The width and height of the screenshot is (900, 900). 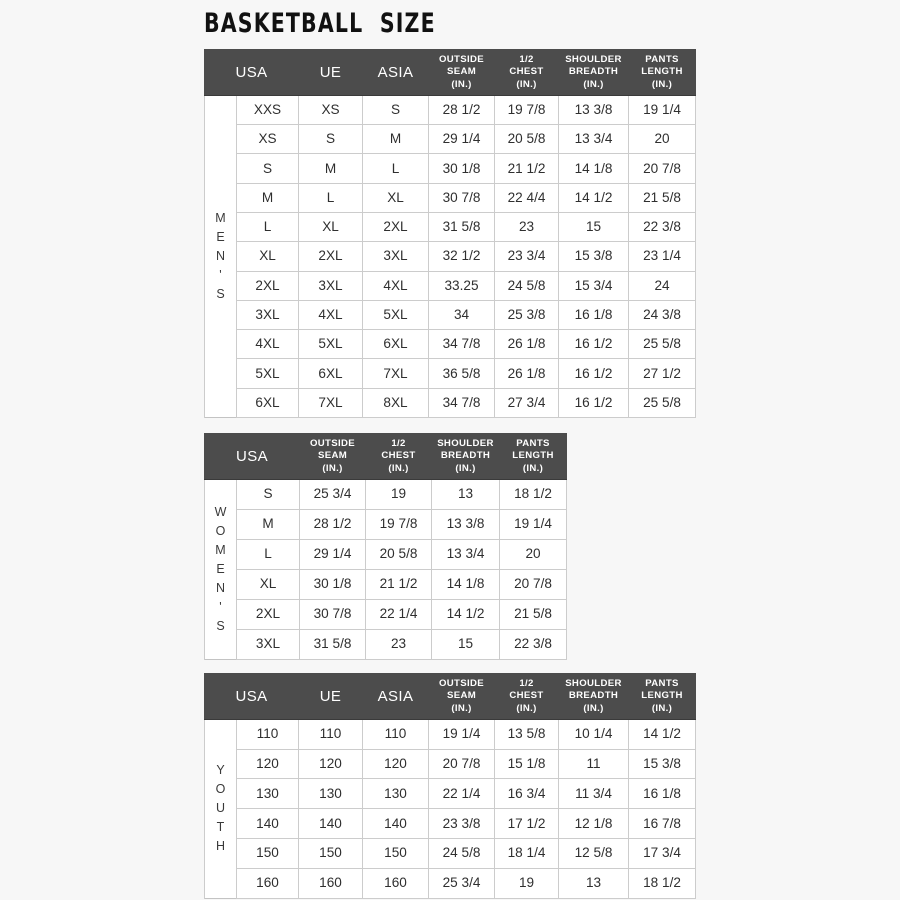 What do you see at coordinates (594, 853) in the screenshot?
I see `table-cell: 12 5/8` at bounding box center [594, 853].